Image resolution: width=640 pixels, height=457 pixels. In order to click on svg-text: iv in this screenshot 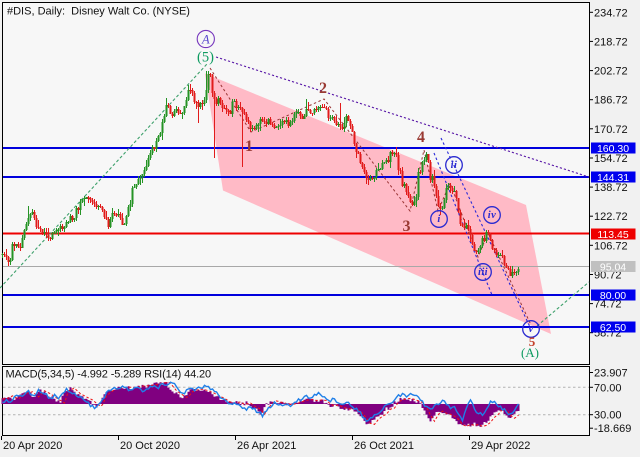, I will do `click(492, 215)`.